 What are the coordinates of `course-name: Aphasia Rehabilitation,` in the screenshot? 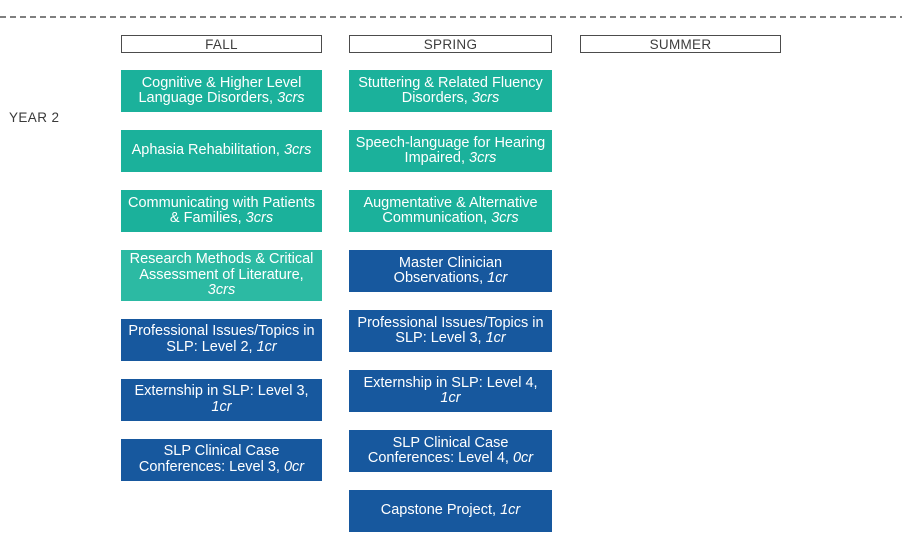 It's located at (205, 150).